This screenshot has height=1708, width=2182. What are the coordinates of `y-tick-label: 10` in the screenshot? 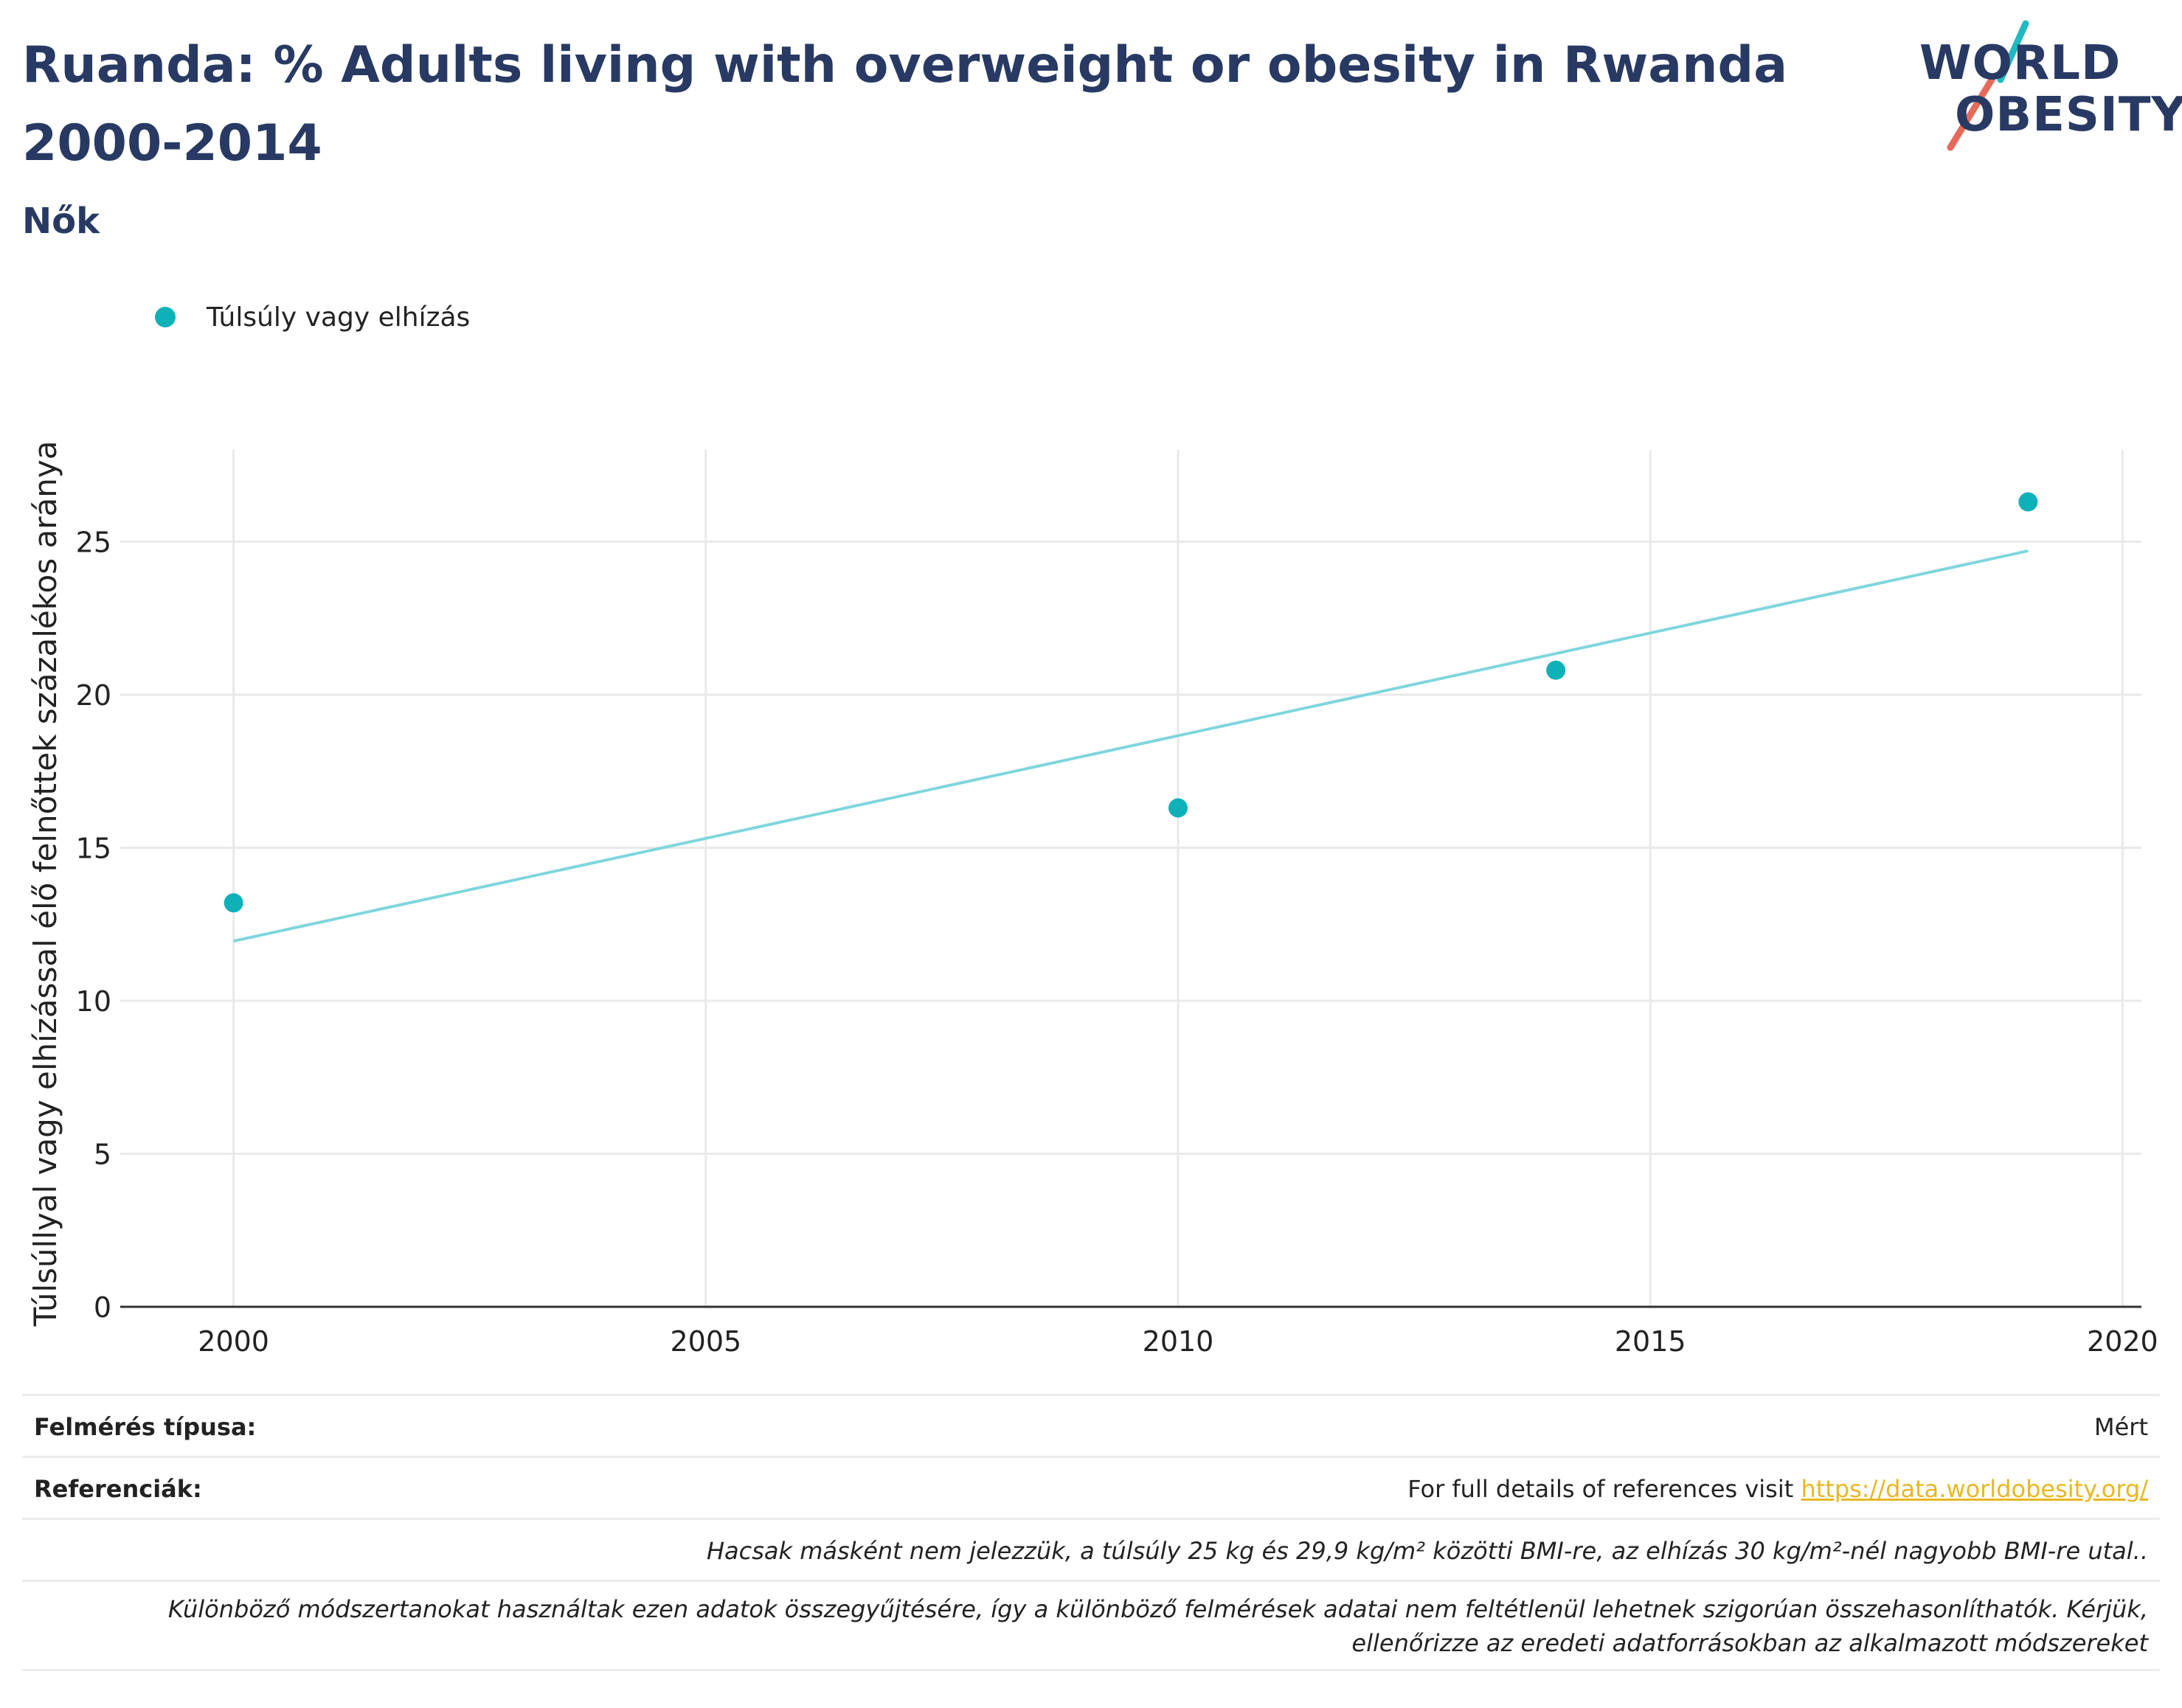 It's located at (93, 1001).